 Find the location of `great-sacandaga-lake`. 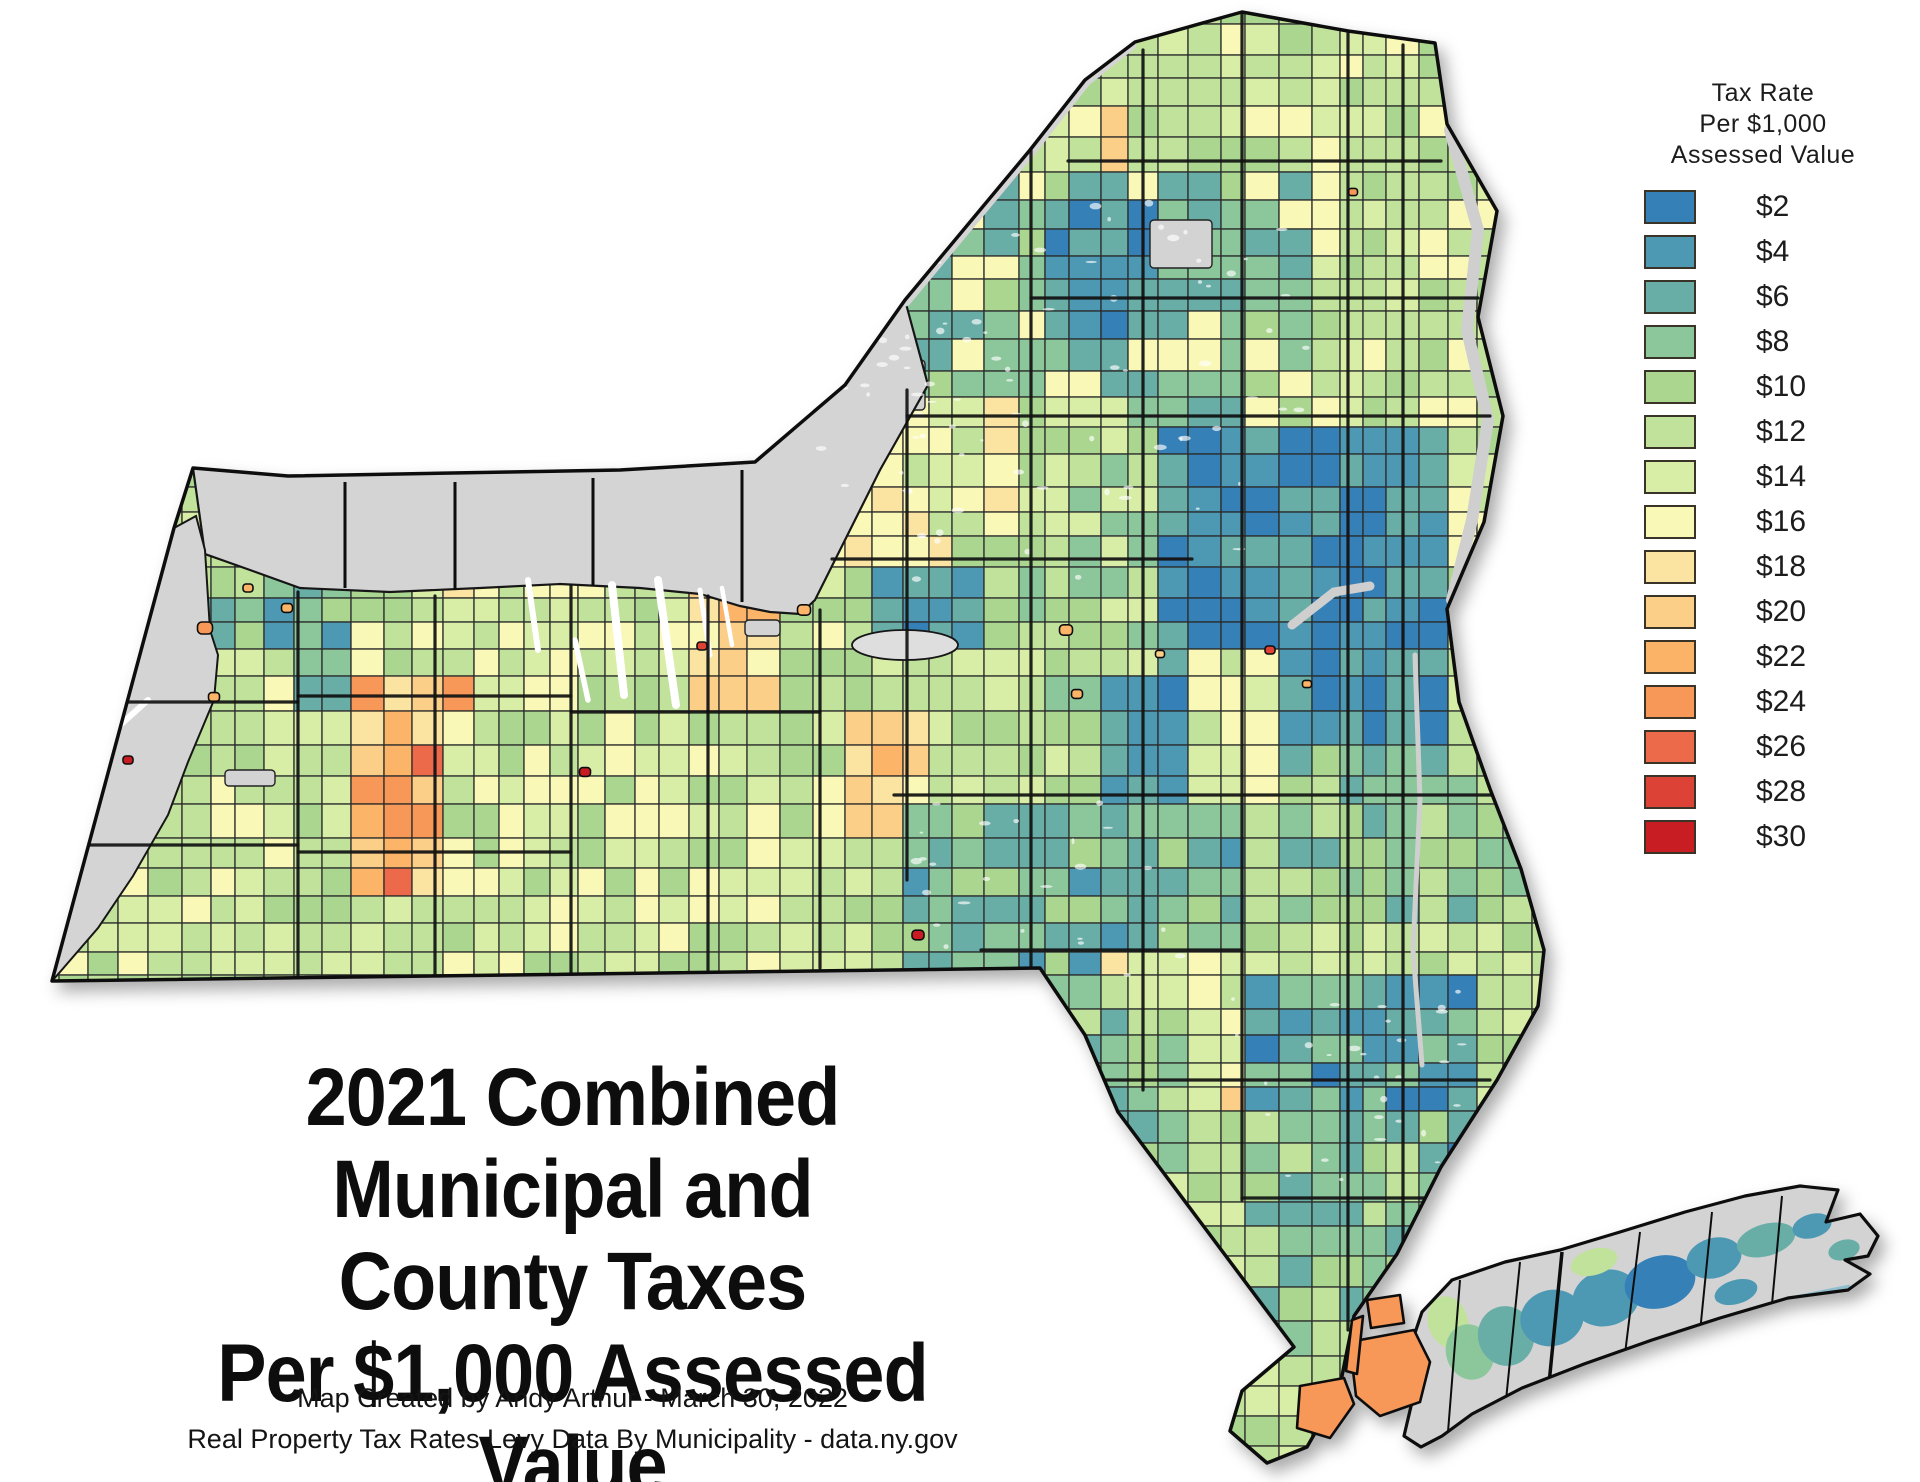

great-sacandaga-lake is located at coordinates (1331, 605).